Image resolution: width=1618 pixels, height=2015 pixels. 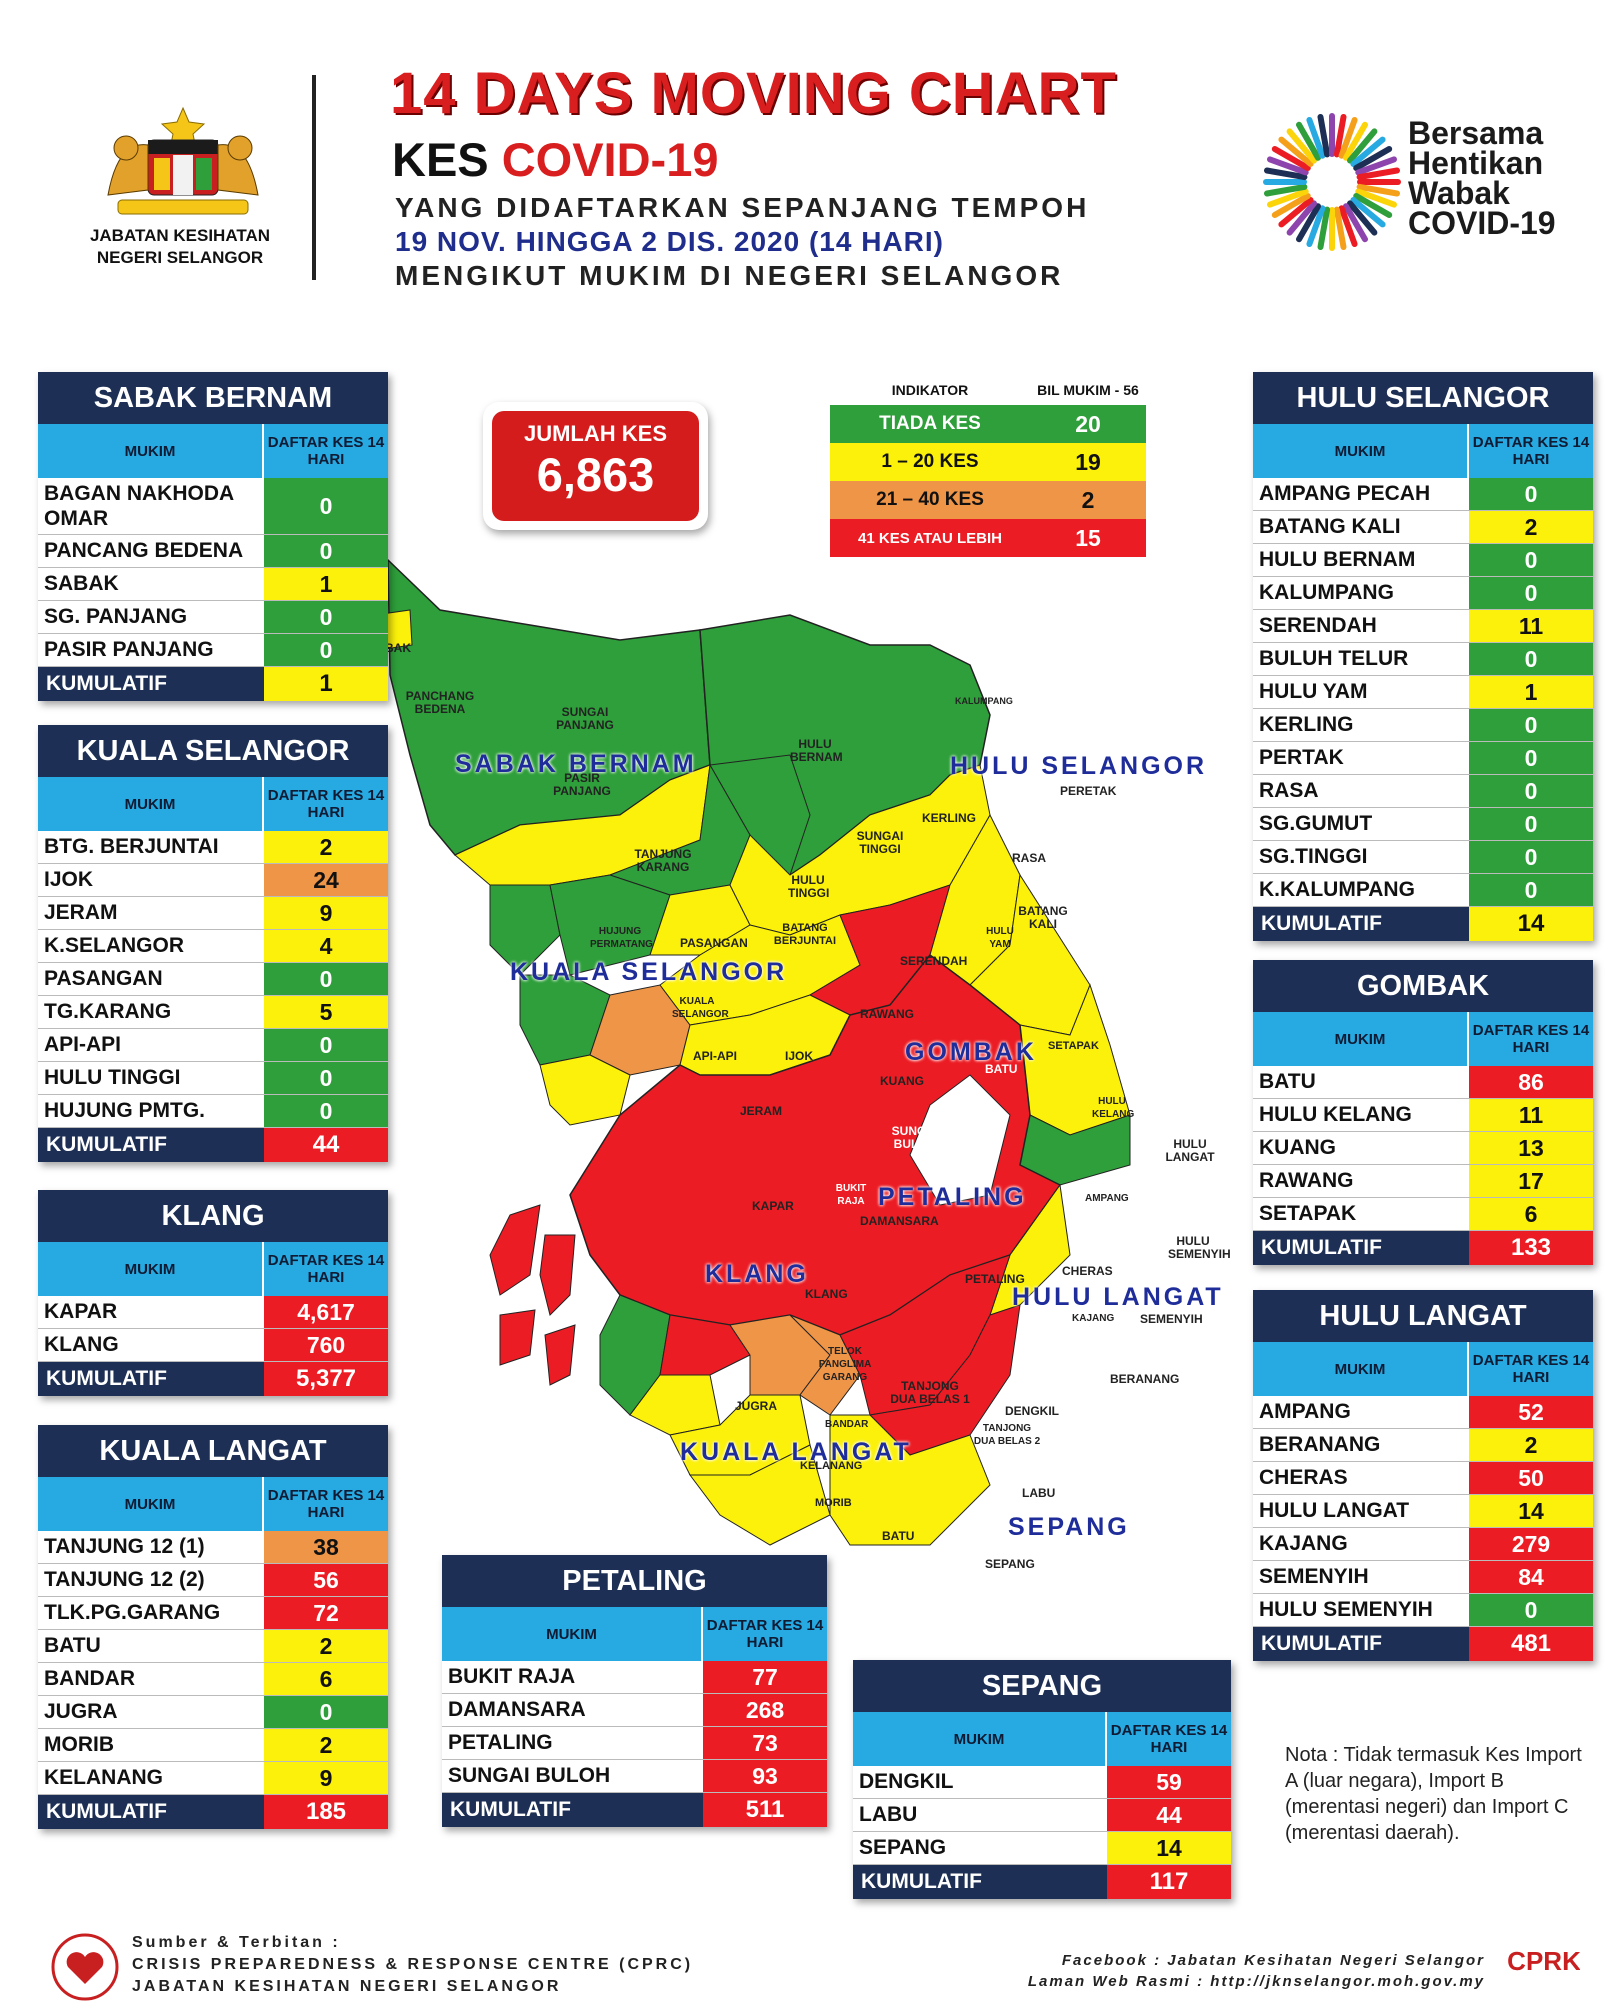 What do you see at coordinates (809, 886) in the screenshot?
I see `map-mukim-label: HULU TINGGI` at bounding box center [809, 886].